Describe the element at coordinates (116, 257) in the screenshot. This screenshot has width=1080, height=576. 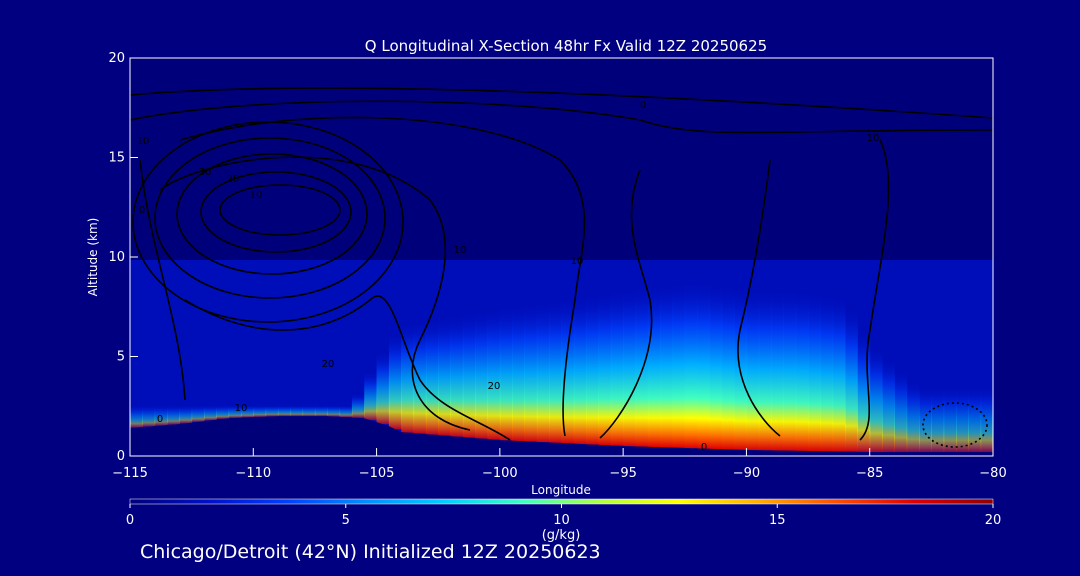
I see `y-tick-label: 10` at that location.